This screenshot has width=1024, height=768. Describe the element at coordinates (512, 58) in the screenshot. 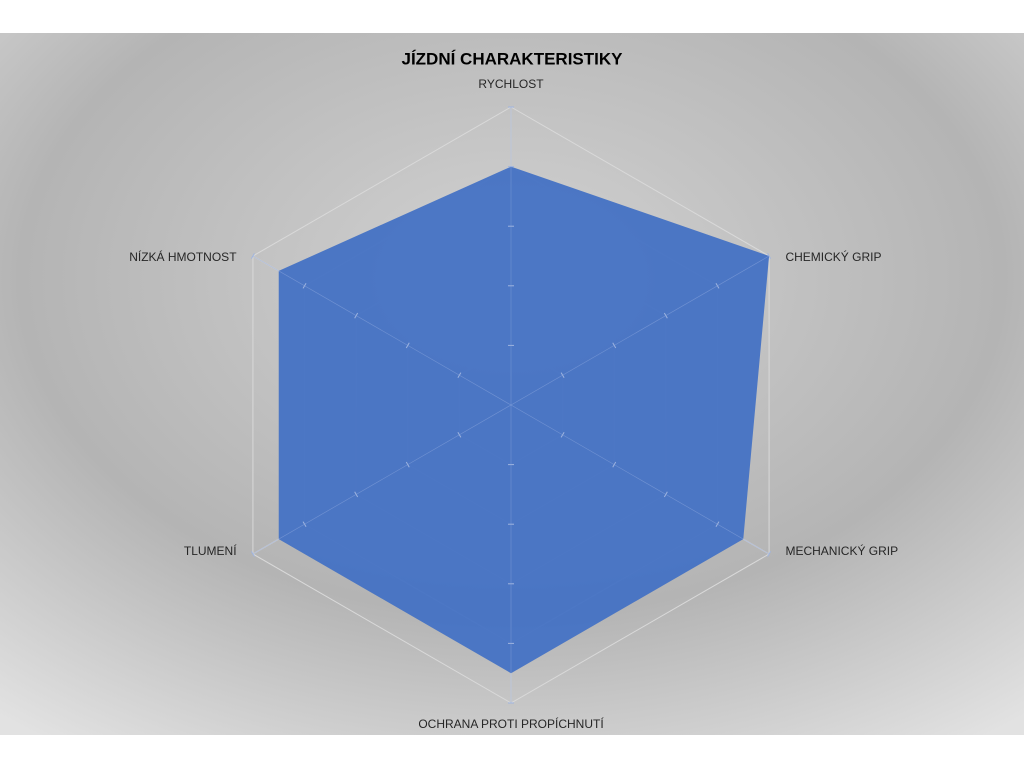

I see `chart-title: JÍZDNÍ CHARAKTERISTIKY` at that location.